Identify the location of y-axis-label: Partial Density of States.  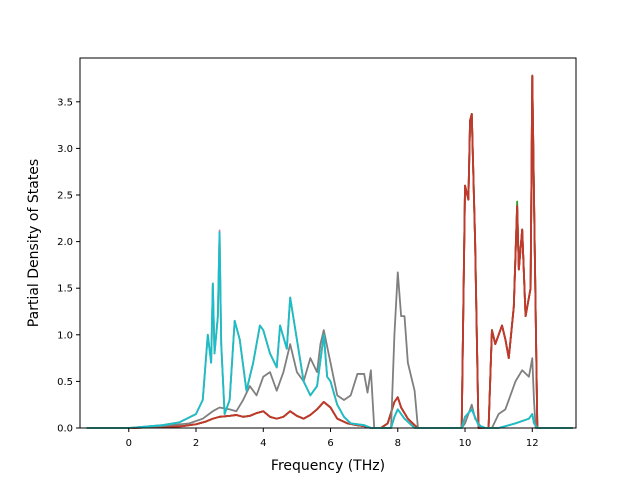
(34, 243).